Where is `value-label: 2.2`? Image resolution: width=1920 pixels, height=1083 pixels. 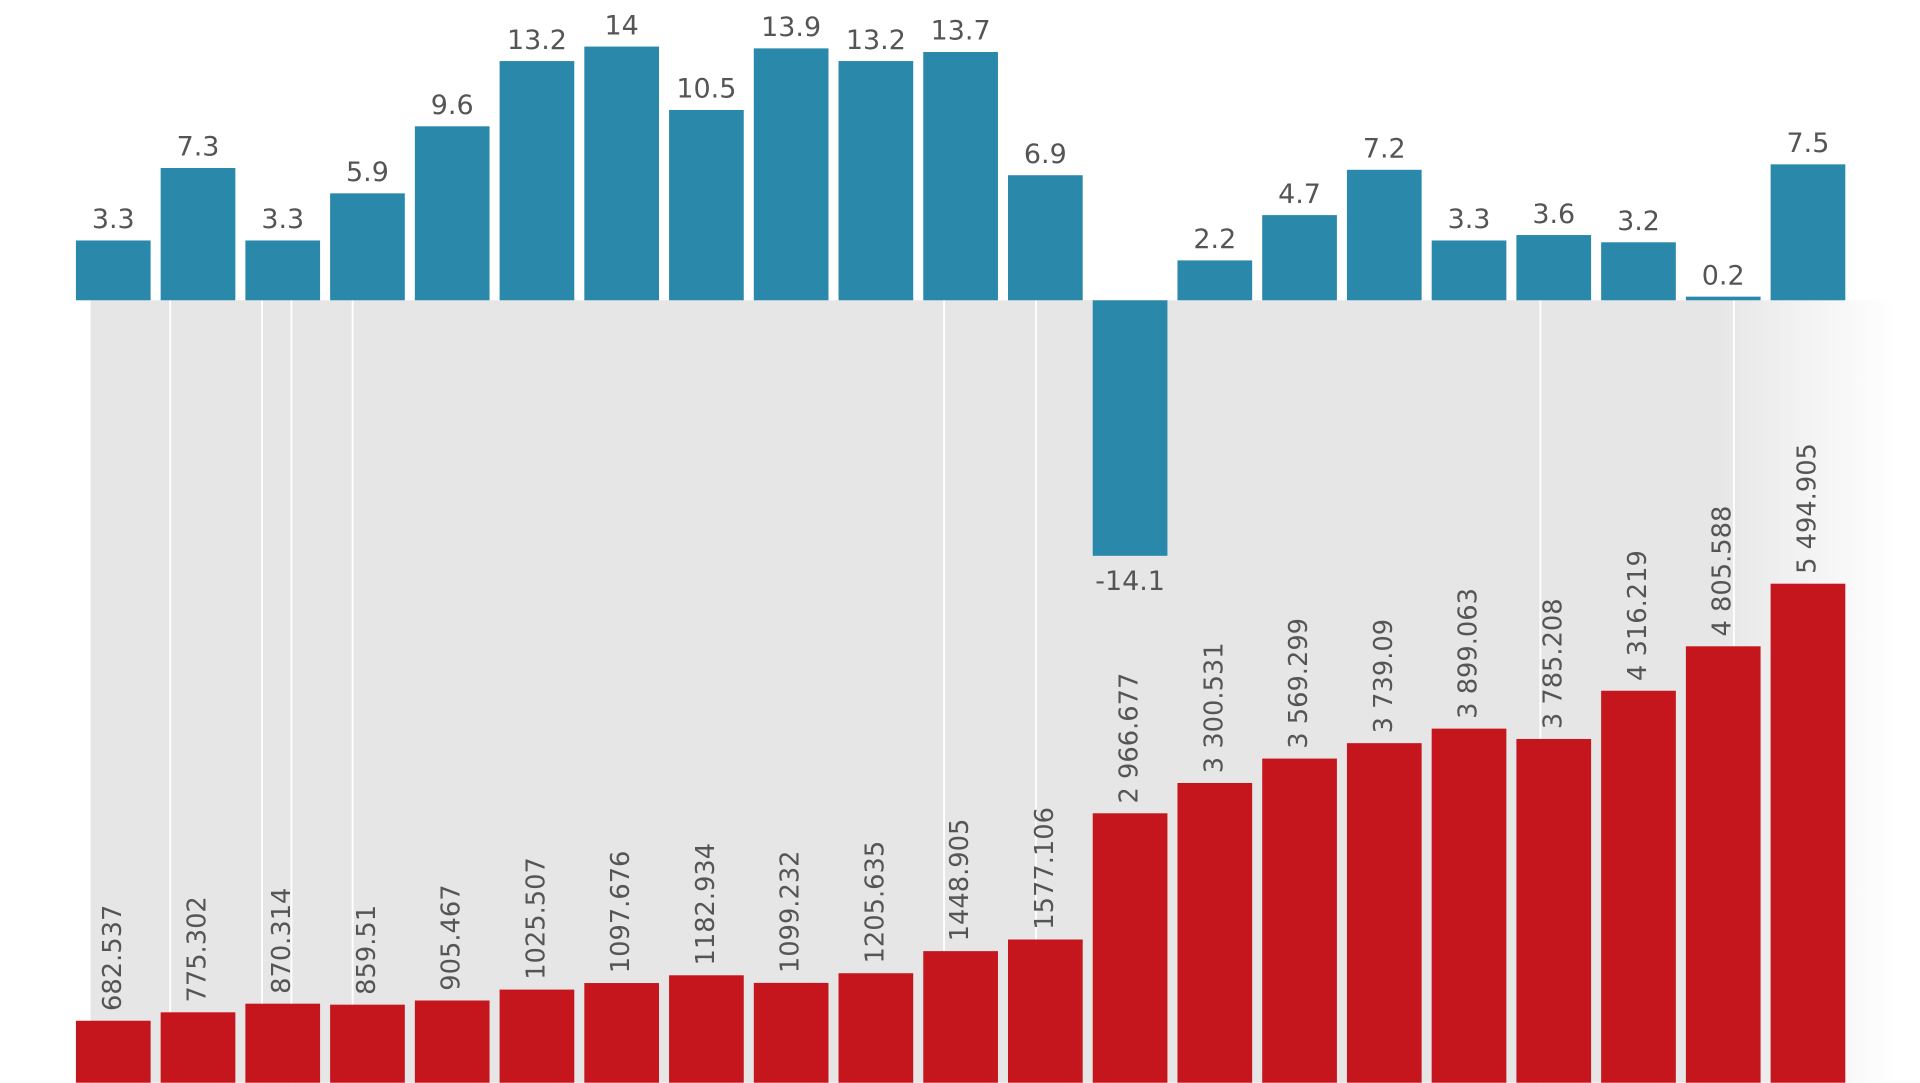
value-label: 2.2 is located at coordinates (1214, 239).